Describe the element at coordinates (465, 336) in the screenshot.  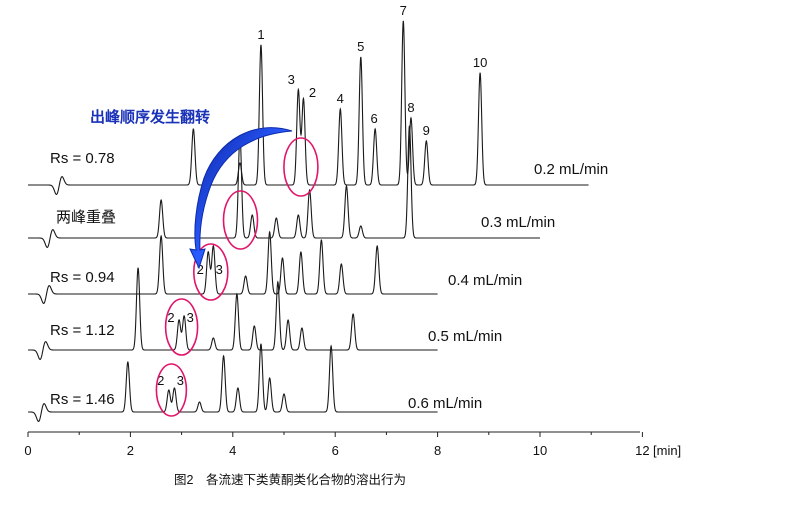
I see `flow-rate-label-0-5-ml-min: 0.5 mL/min` at that location.